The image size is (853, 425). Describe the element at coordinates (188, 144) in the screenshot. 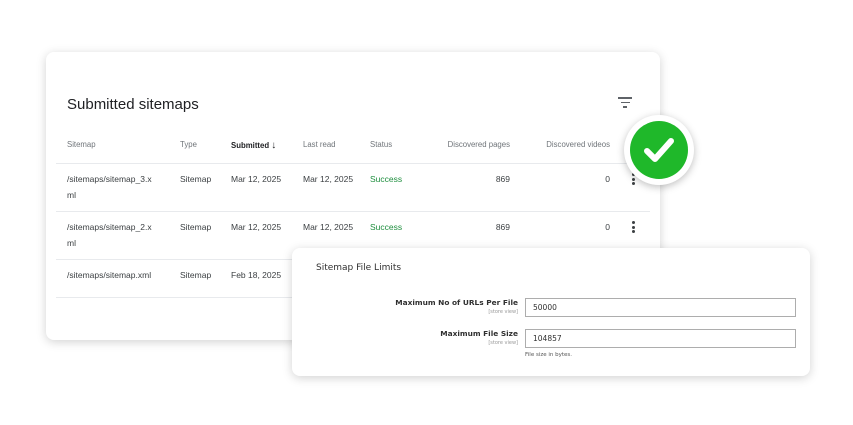

I see `col-type: Type` at that location.